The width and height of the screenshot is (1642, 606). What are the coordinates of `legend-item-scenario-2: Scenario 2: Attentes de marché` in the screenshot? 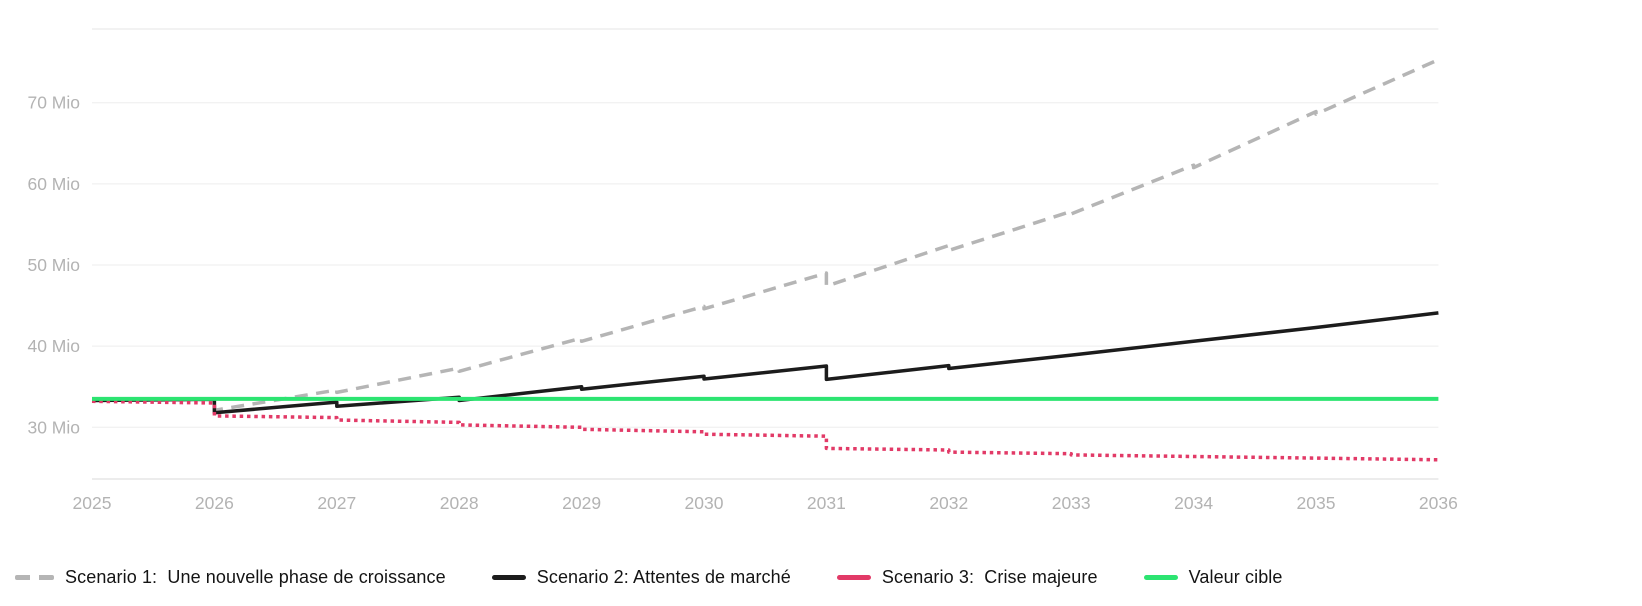 It's located at (641, 577).